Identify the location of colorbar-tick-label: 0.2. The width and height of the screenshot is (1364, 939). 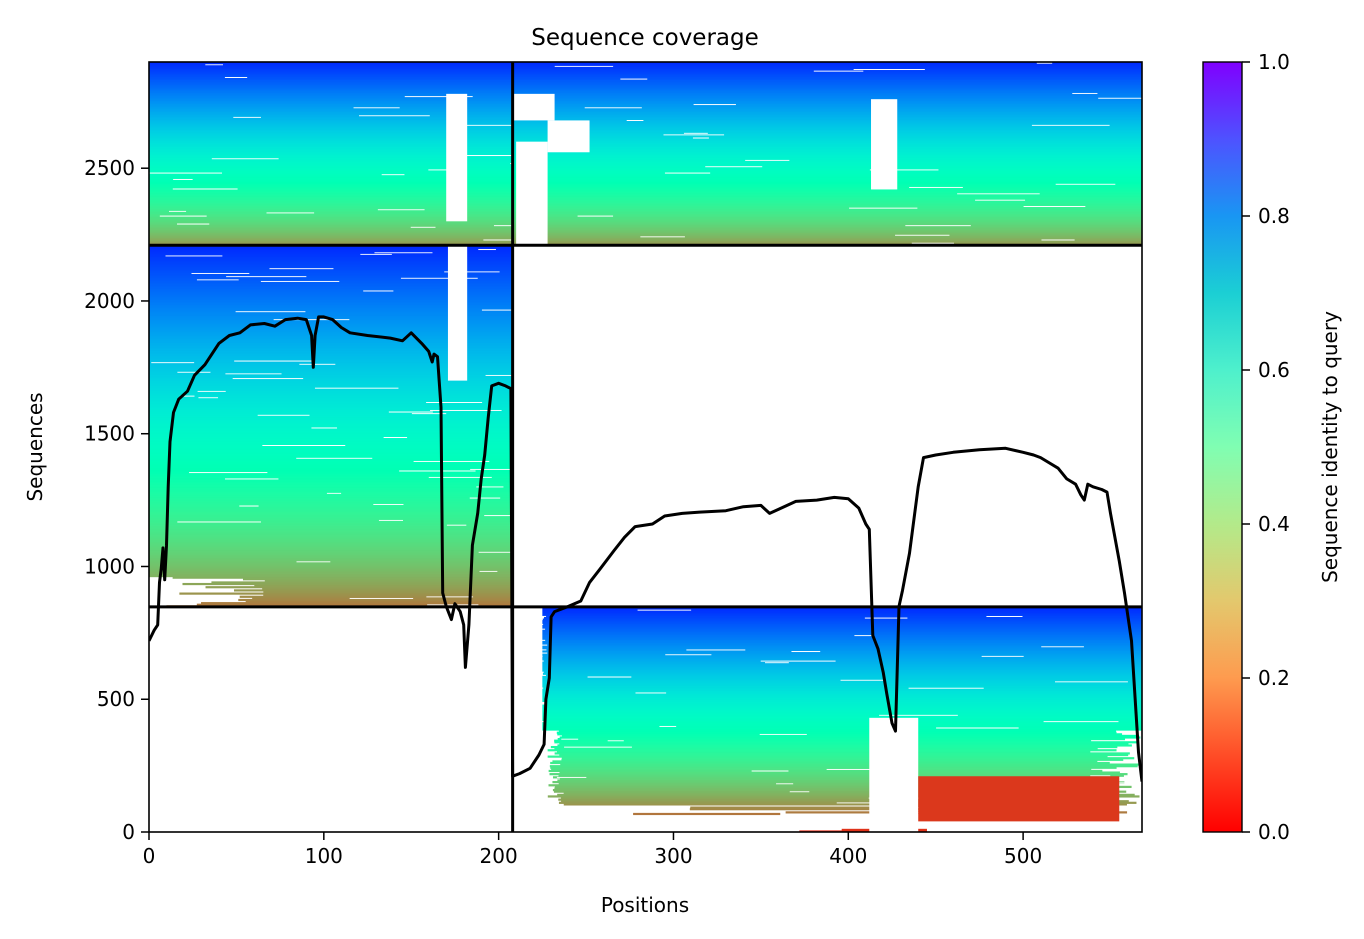
(1274, 678).